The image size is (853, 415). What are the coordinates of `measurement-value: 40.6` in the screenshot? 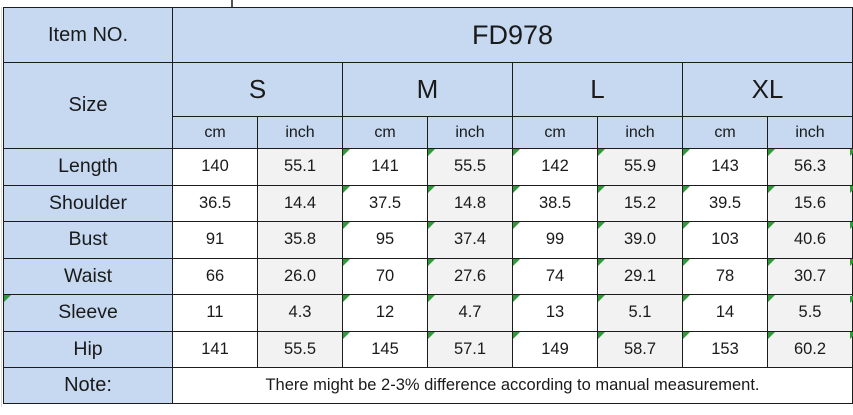 It's located at (810, 239).